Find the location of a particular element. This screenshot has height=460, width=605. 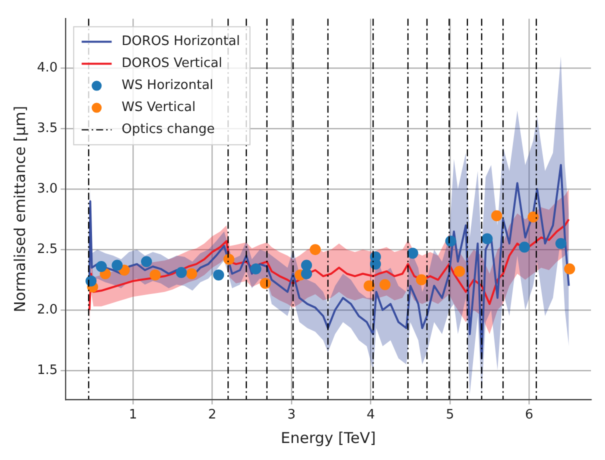

x-tick-label: 2 is located at coordinates (212, 415).